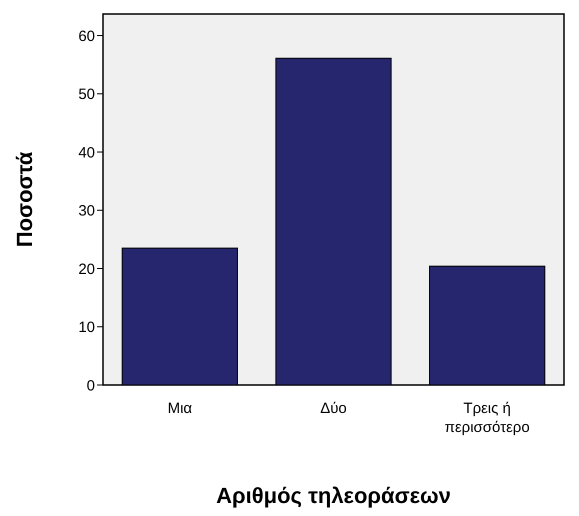 This screenshot has height=516, width=579. I want to click on y-tick-label: 60, so click(86, 36).